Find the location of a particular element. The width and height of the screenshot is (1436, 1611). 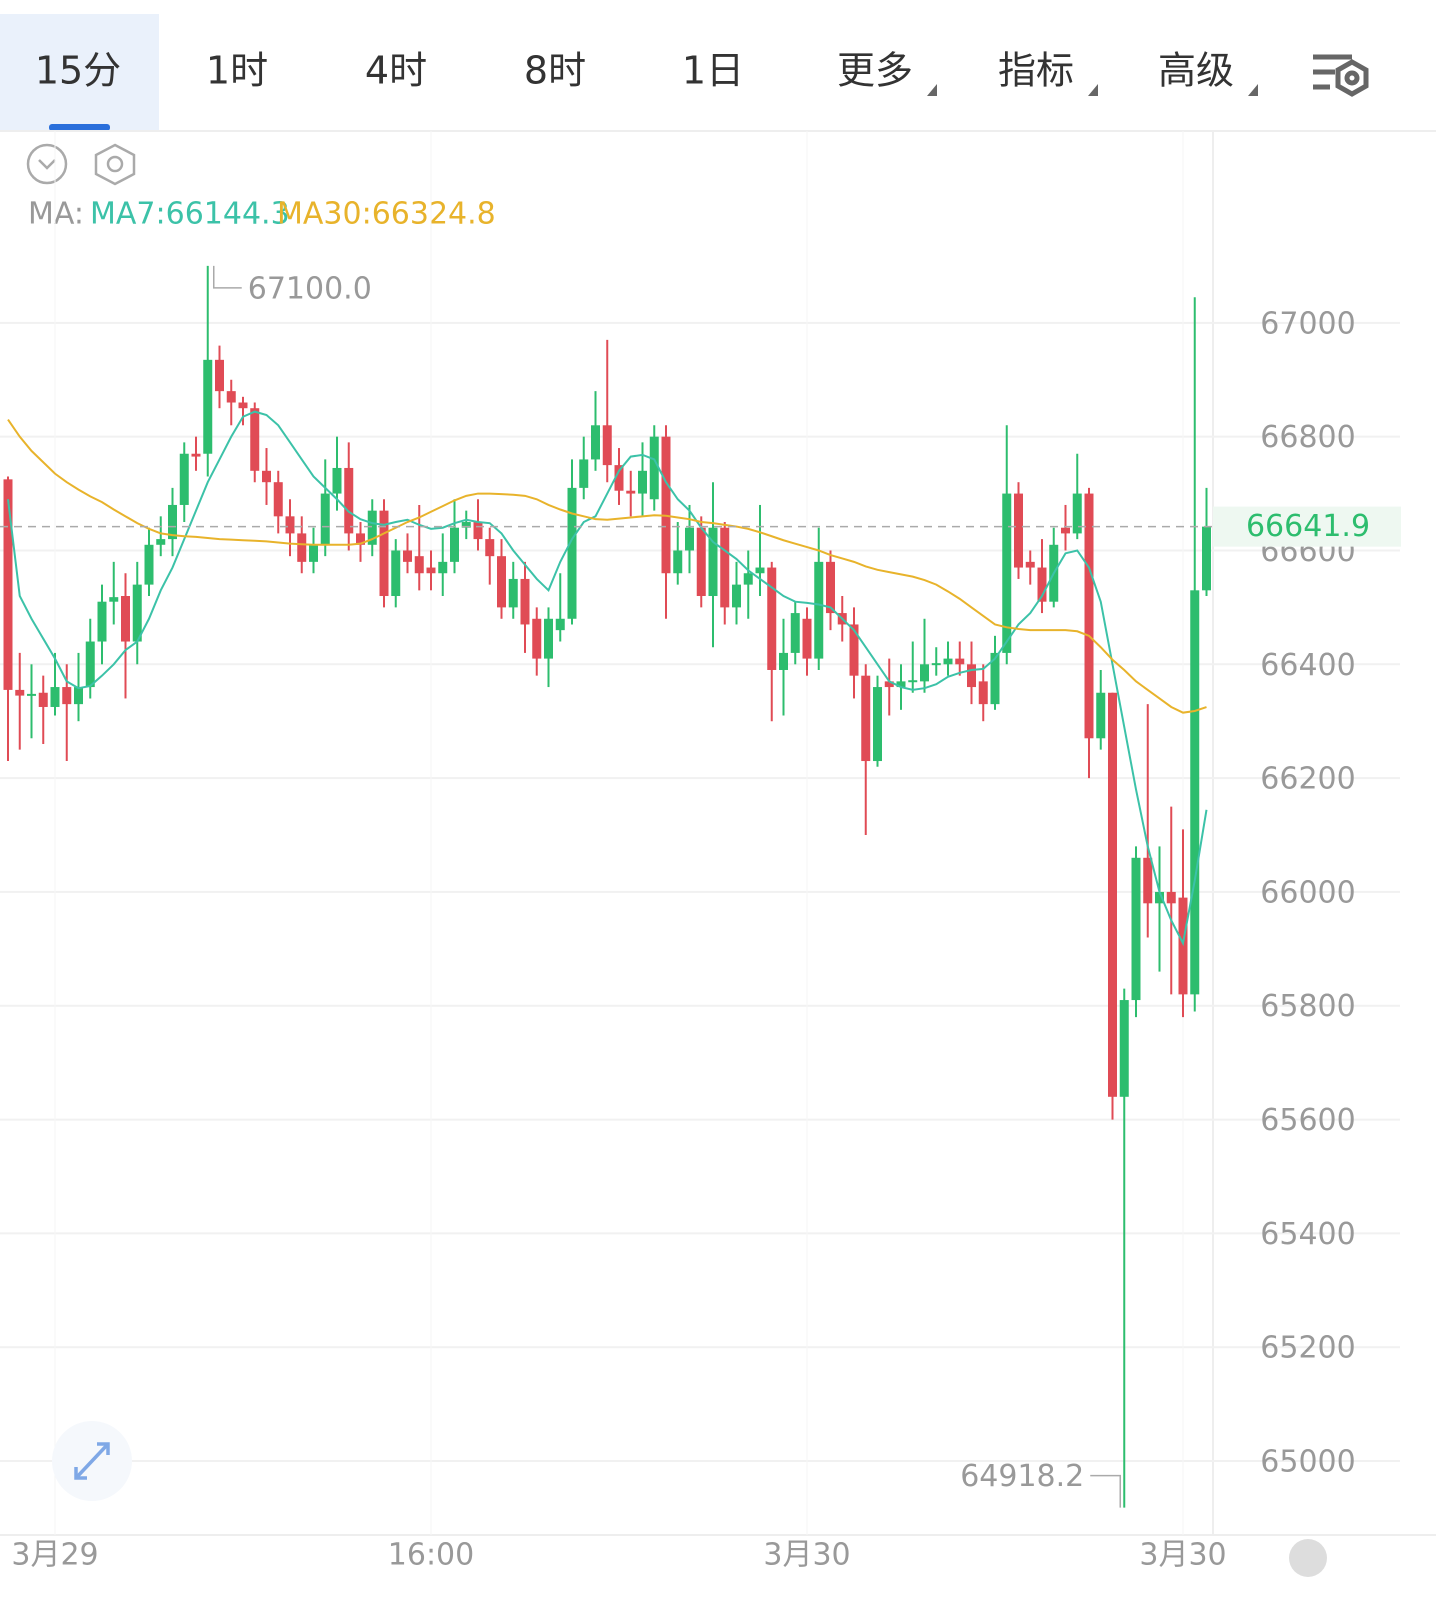

active-tab-bg is located at coordinates (79, 72).